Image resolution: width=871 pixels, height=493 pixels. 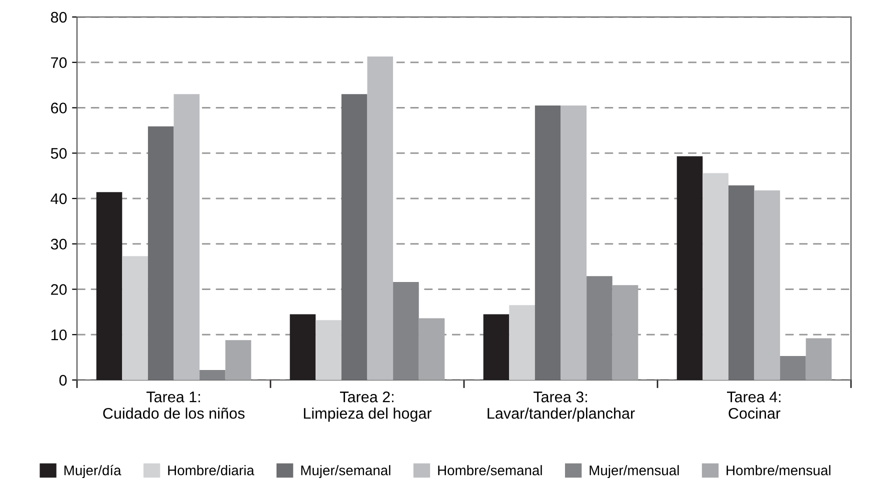 What do you see at coordinates (345, 471) in the screenshot?
I see `legend-label: Mujer/semanal` at bounding box center [345, 471].